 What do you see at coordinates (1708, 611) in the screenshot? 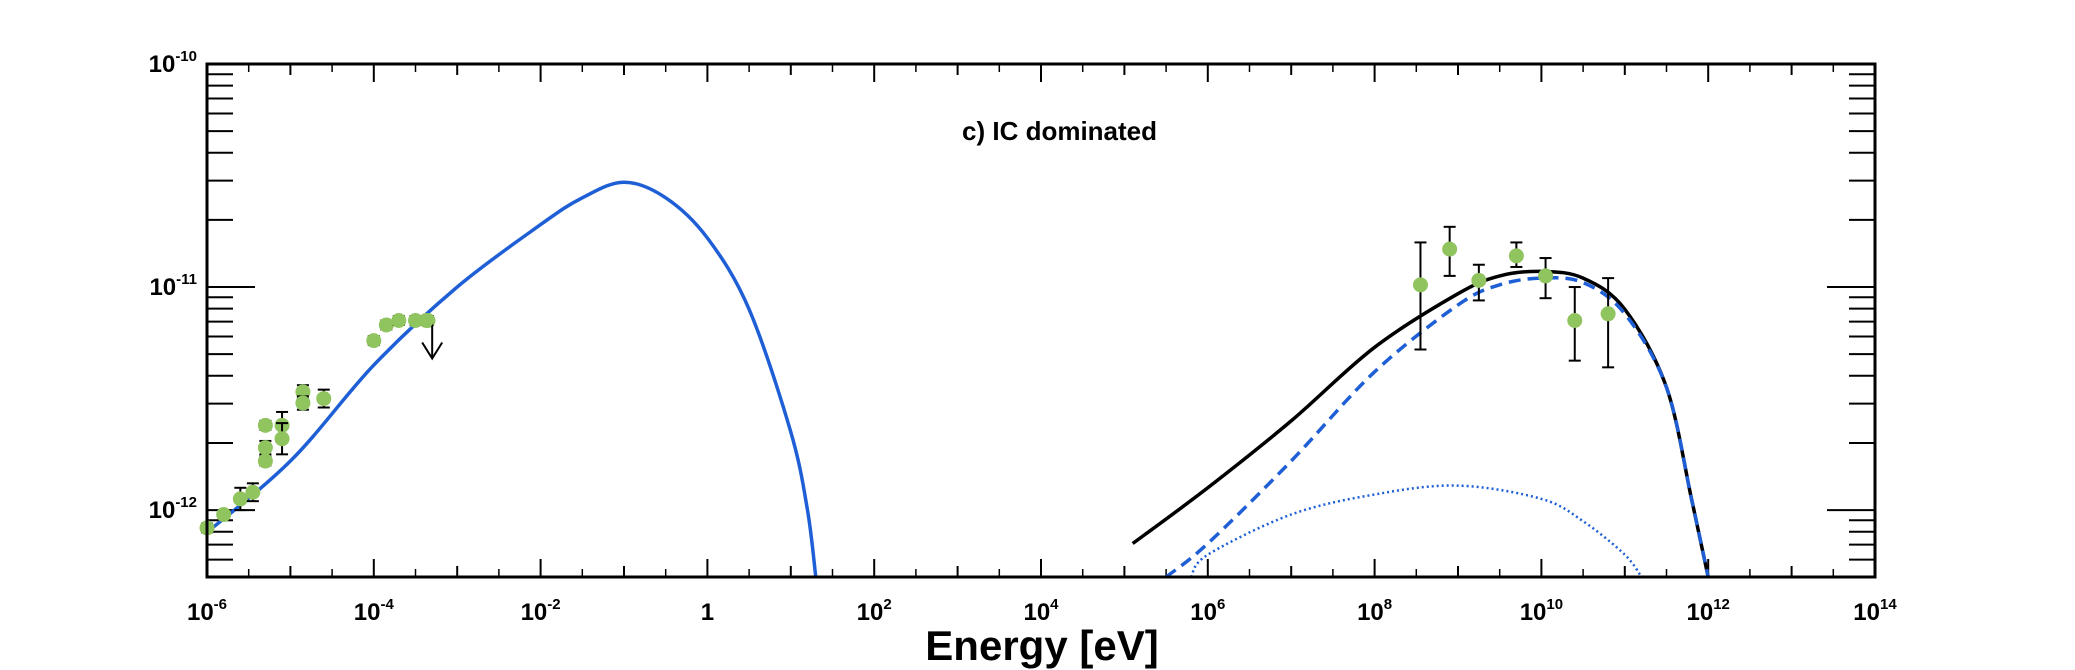
I see `x-tick-label: 10¹²` at bounding box center [1708, 611].